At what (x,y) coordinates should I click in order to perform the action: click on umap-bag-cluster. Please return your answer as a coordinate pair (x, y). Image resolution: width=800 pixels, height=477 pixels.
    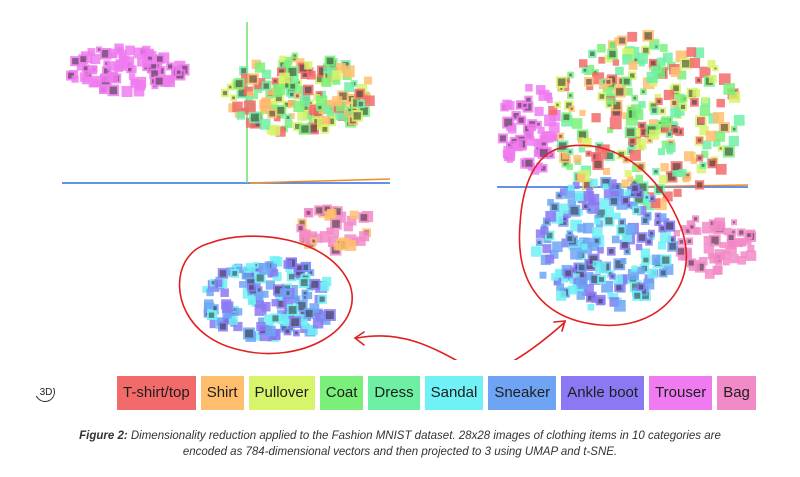
    Looking at the image, I should click on (335, 230).